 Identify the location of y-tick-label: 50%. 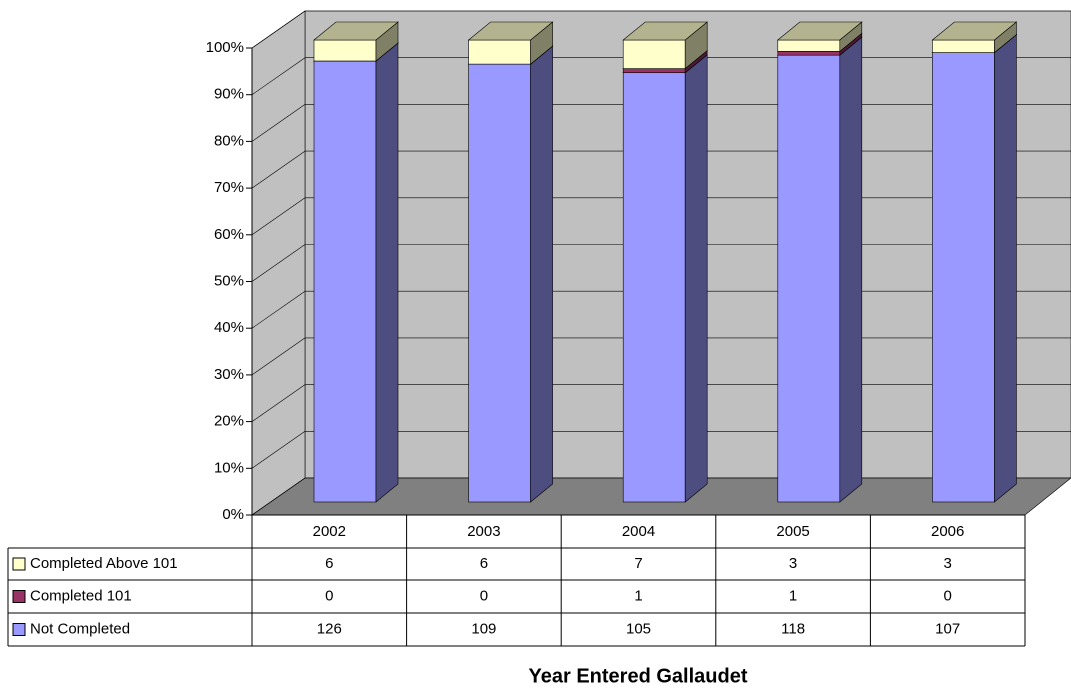
(229, 280).